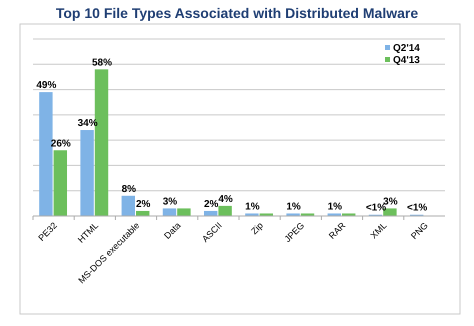 The image size is (474, 326). I want to click on data-label: 8%, so click(129, 189).